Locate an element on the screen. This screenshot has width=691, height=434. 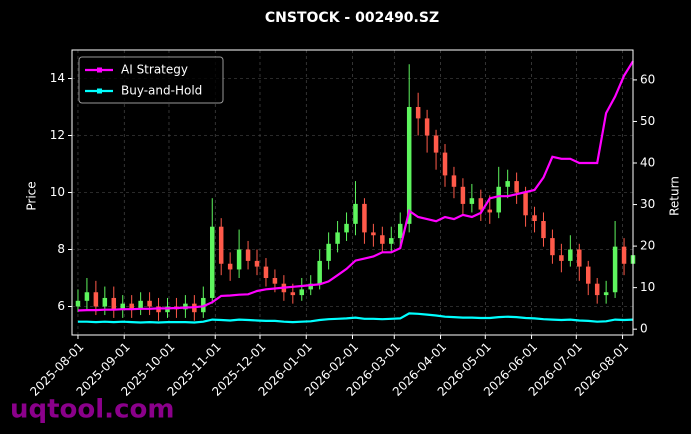
y2-tick-label: 50 is located at coordinates (647, 121).